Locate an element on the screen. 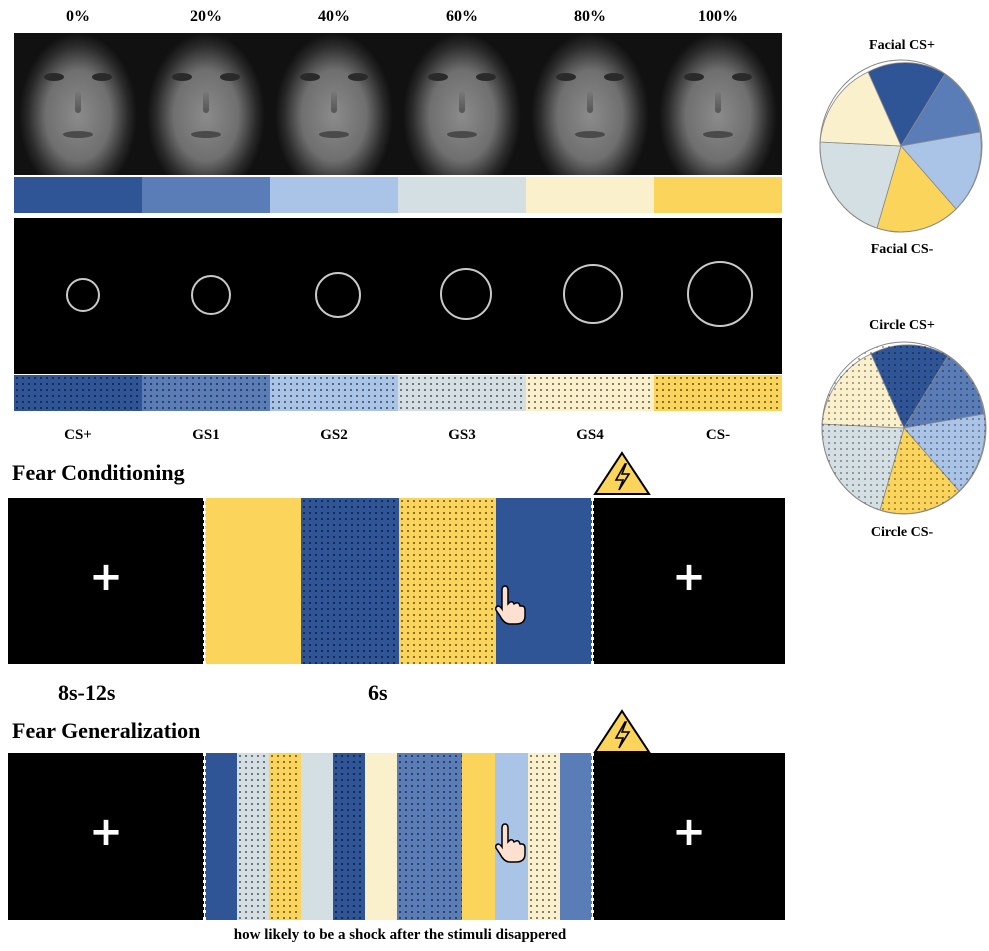  gen-stripe-gs1 is located at coordinates (576, 836).